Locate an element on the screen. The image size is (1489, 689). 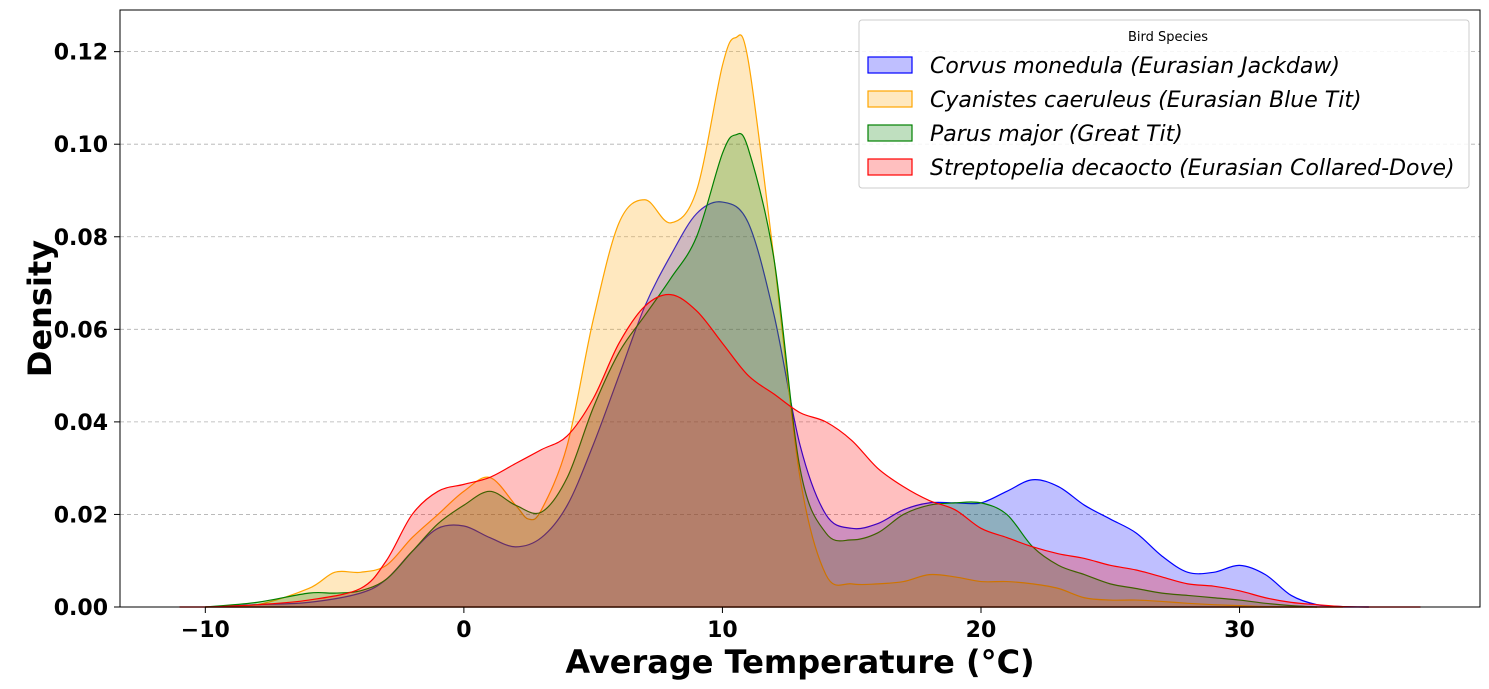
x-tick-label: −10 is located at coordinates (205, 630).